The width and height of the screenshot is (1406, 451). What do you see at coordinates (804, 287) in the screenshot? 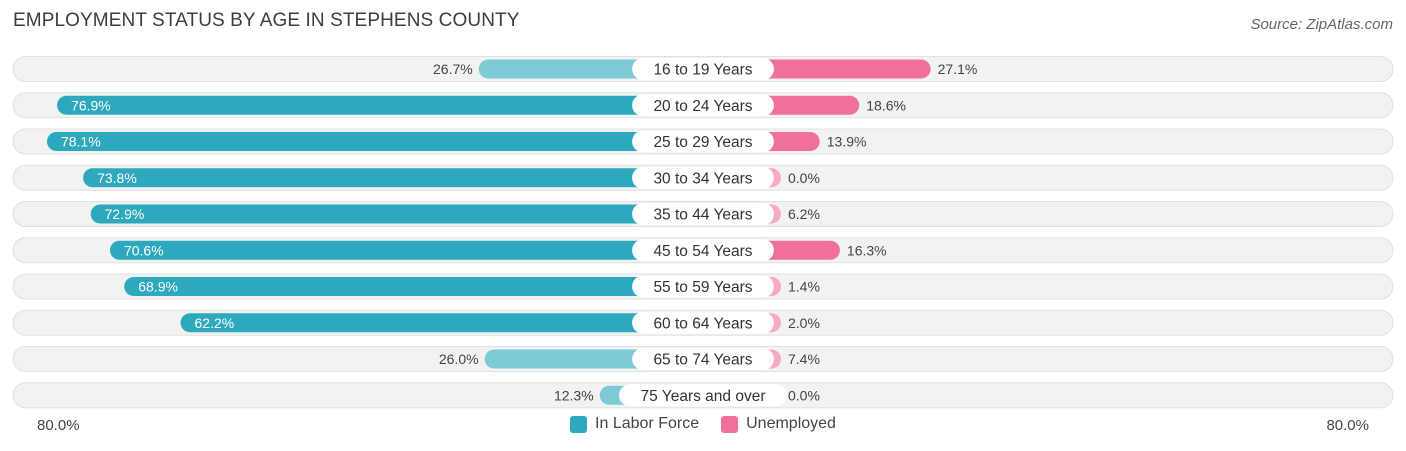
I see `value-label-unemployed-55-to-59-years: 1.4%` at bounding box center [804, 287].